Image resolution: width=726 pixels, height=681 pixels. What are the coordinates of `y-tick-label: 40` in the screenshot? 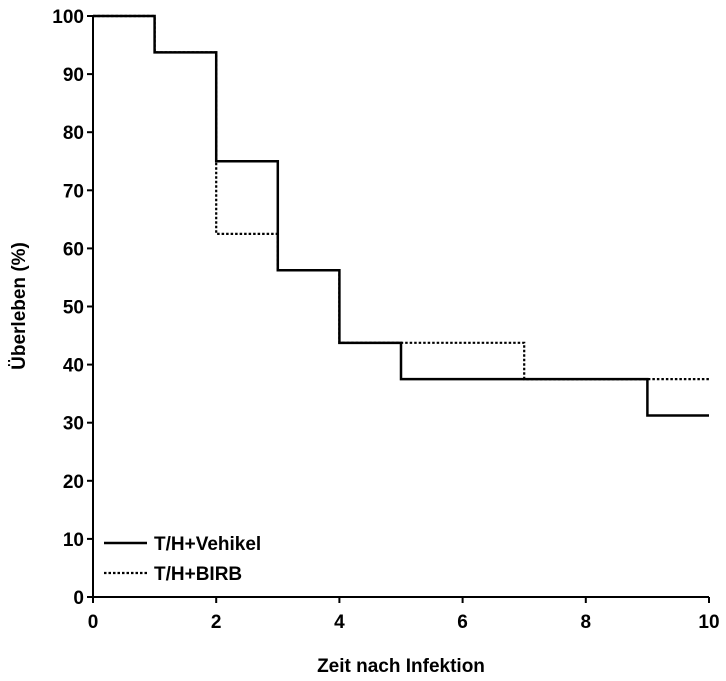 It's located at (73, 366).